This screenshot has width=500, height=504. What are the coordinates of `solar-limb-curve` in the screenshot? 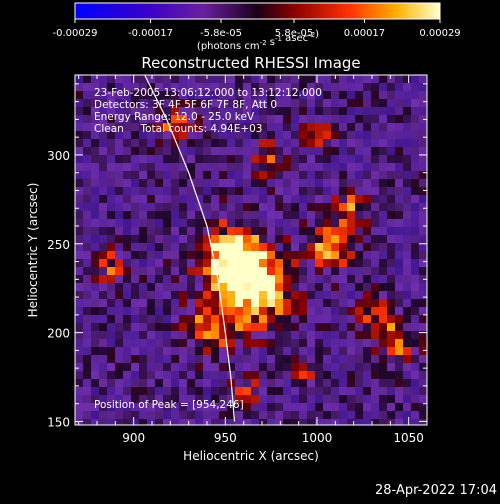 It's located at (190, 248).